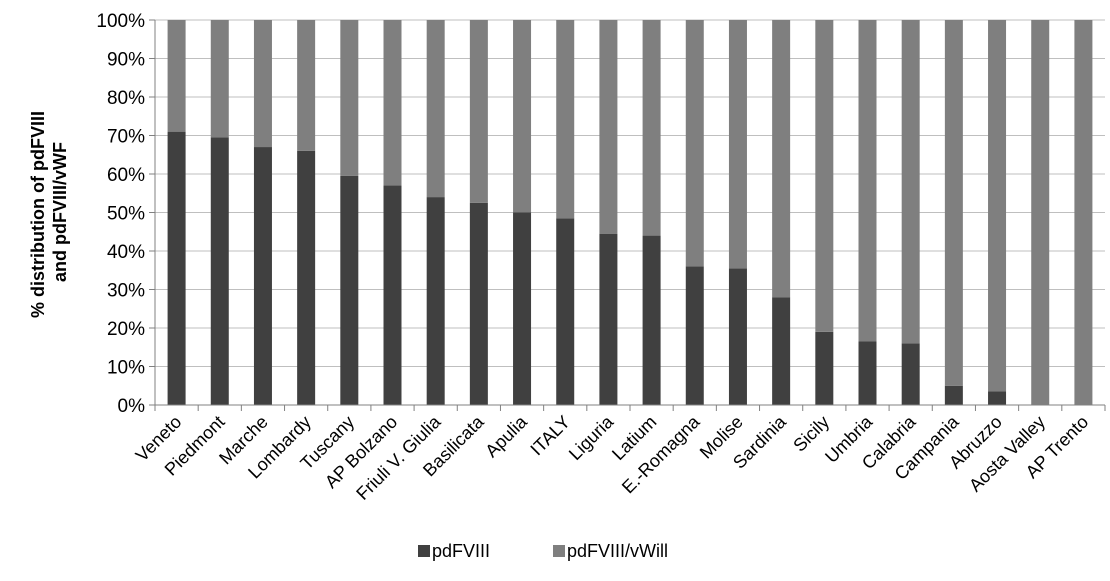 The height and width of the screenshot is (581, 1110). What do you see at coordinates (38, 214) in the screenshot?
I see `y-axis-title-line-1: % distribution of pdFVIII` at bounding box center [38, 214].